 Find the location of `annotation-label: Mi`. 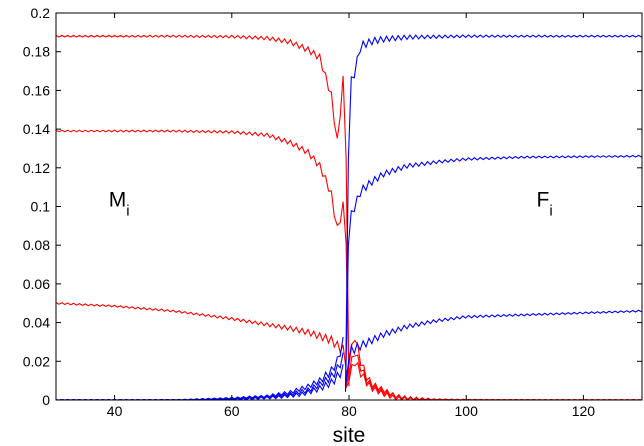

annotation-label: Mi is located at coordinates (119, 204).